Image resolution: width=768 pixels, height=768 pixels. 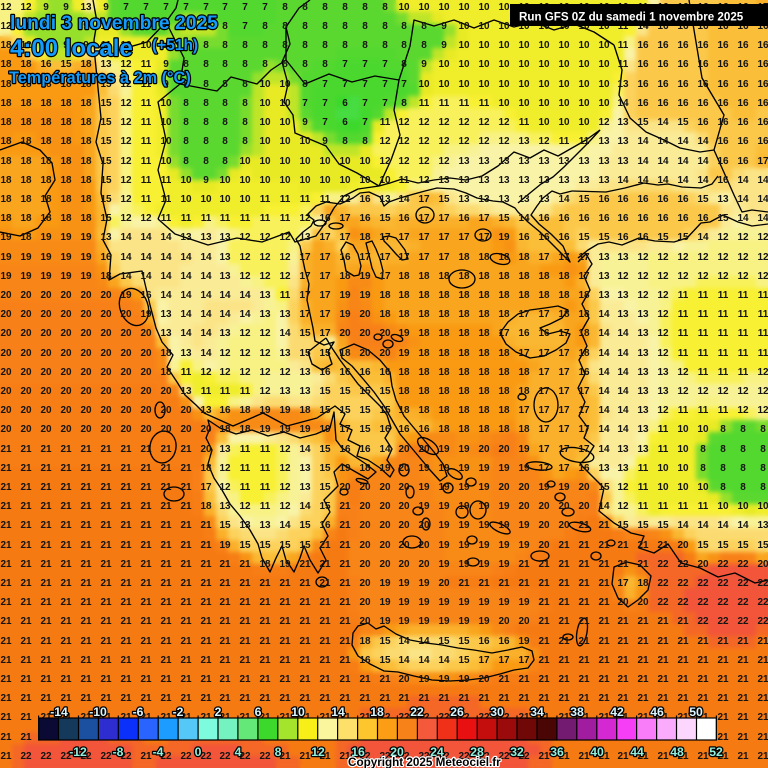 What do you see at coordinates (657, 712) in the screenshot?
I see `svg-text: 46` at bounding box center [657, 712].